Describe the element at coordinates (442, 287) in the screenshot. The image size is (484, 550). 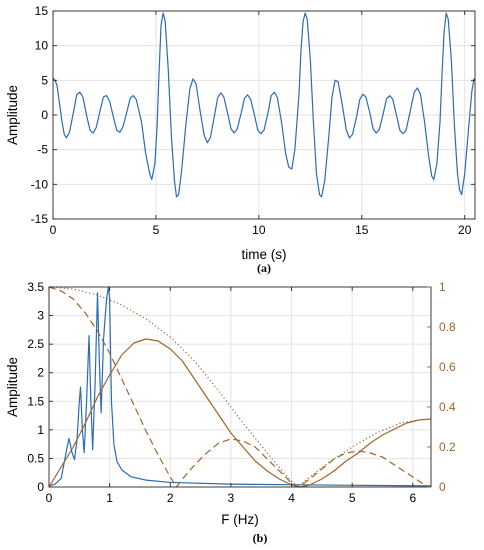
I see `chart-b-ytick-right-label: 1` at that location.